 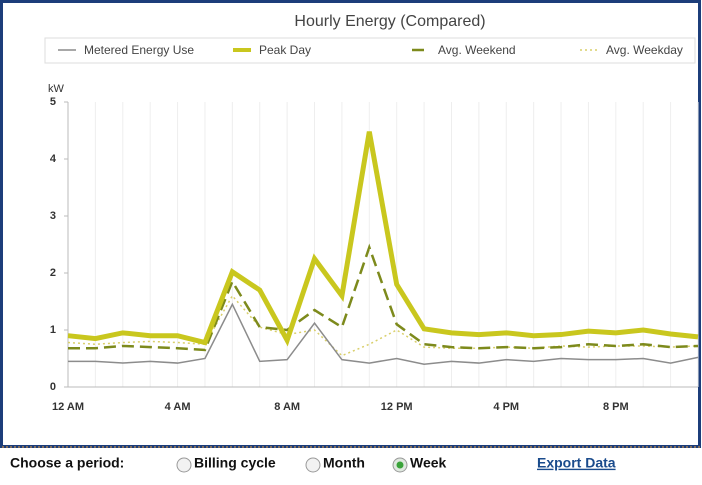 I want to click on x-tick-label: 12 AM, so click(x=68, y=407).